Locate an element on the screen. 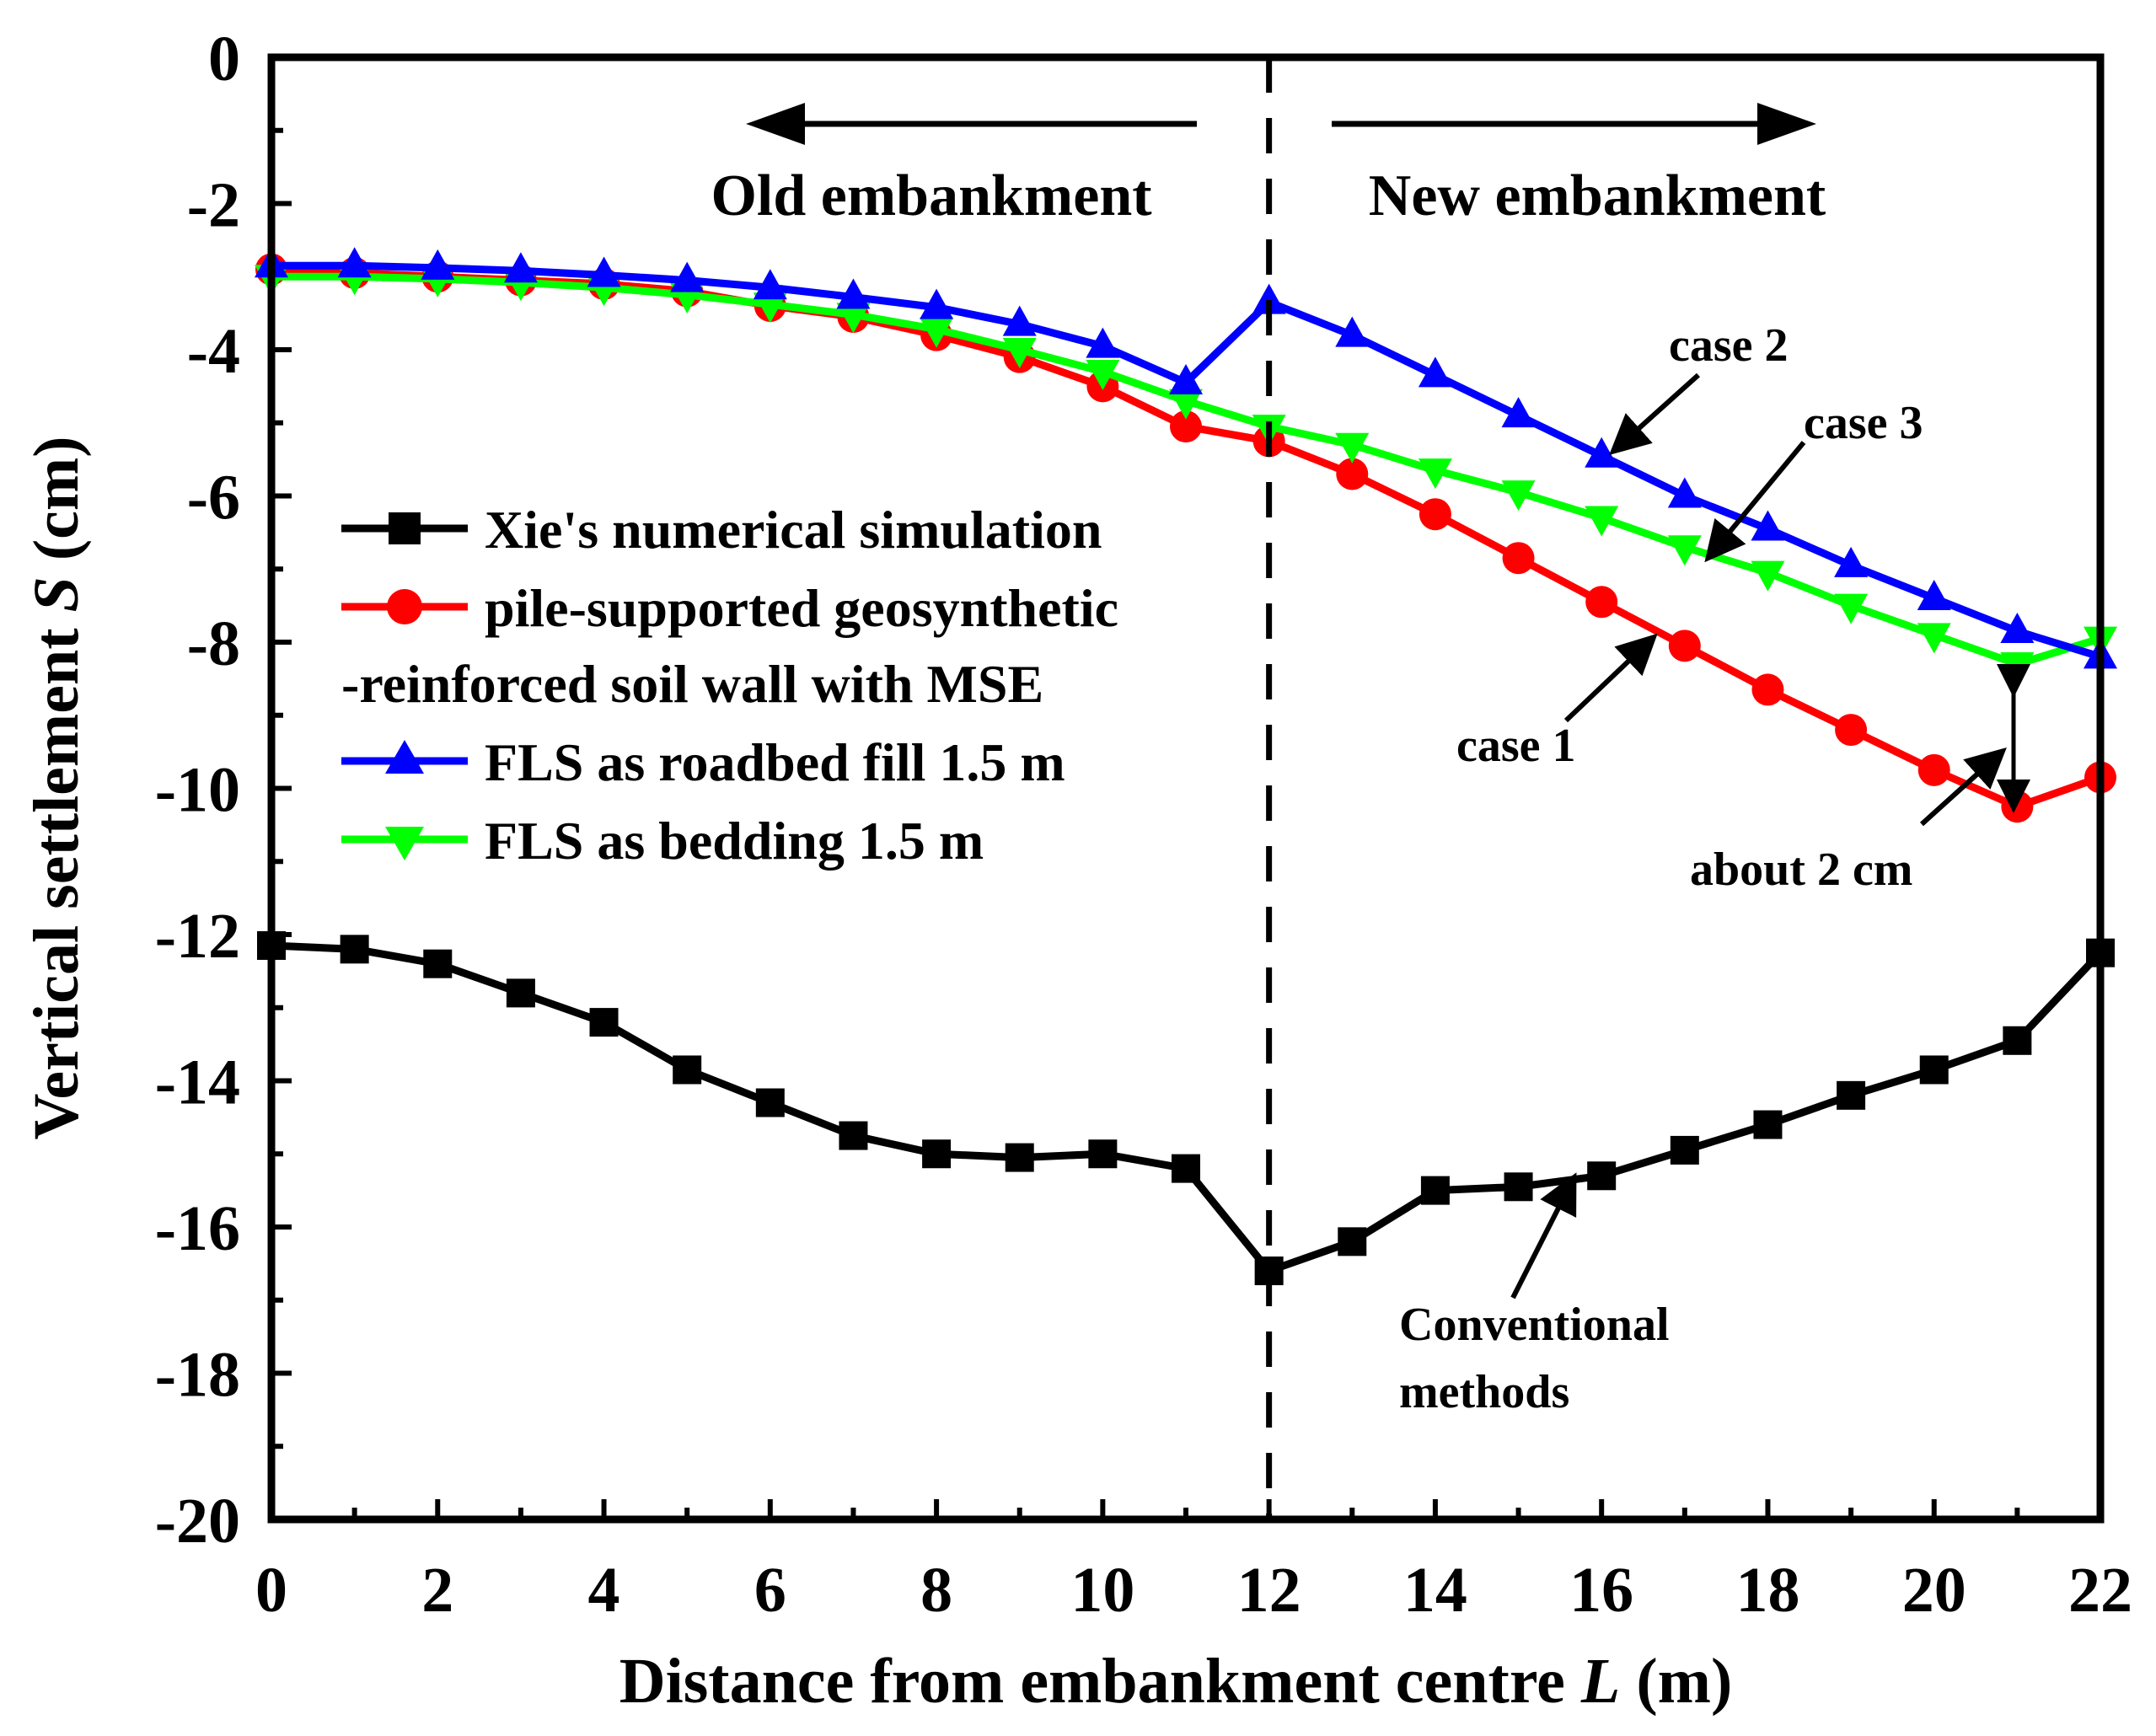 The height and width of the screenshot is (1736, 2156). legend-entry-bedding: FLS as bedding 1.5 m is located at coordinates (662, 841).